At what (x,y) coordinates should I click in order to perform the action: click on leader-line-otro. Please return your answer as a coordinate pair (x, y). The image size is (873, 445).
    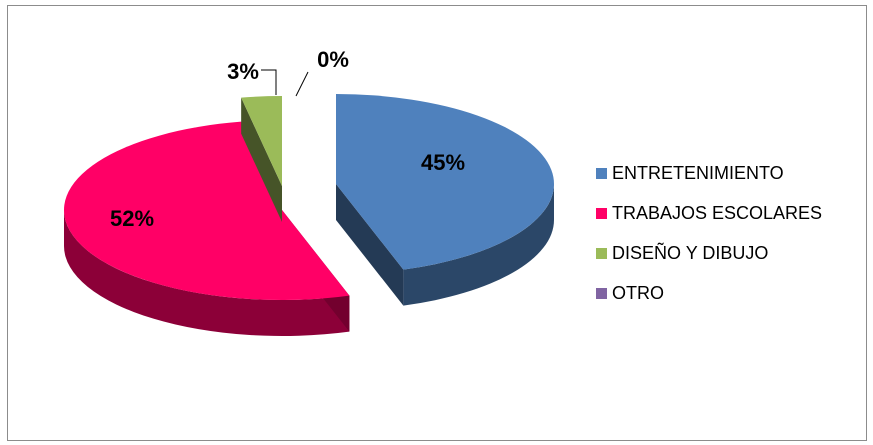
    Looking at the image, I should click on (302, 84).